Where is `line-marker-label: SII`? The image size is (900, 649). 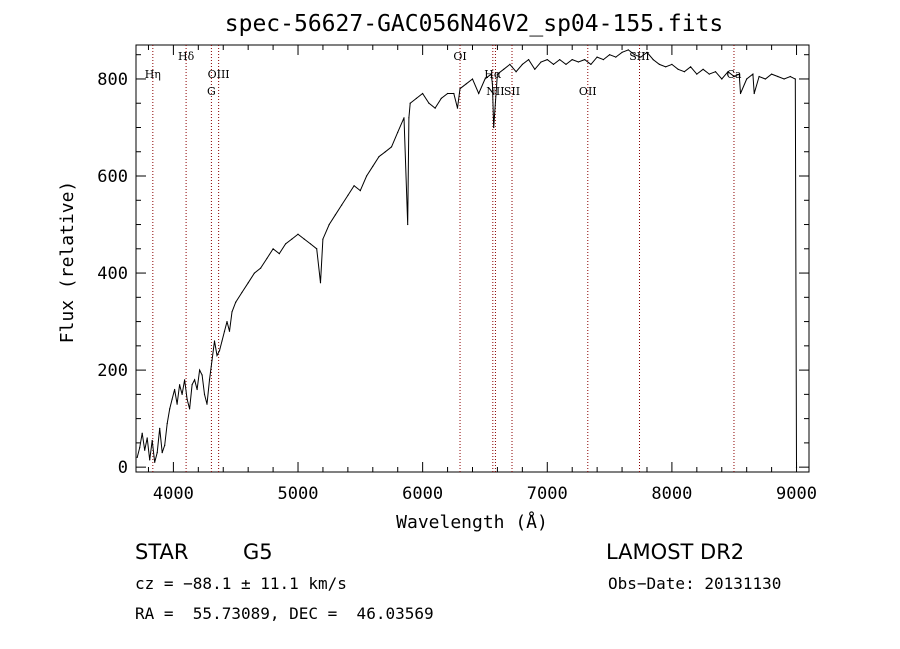 line-marker-label: SII is located at coordinates (512, 91).